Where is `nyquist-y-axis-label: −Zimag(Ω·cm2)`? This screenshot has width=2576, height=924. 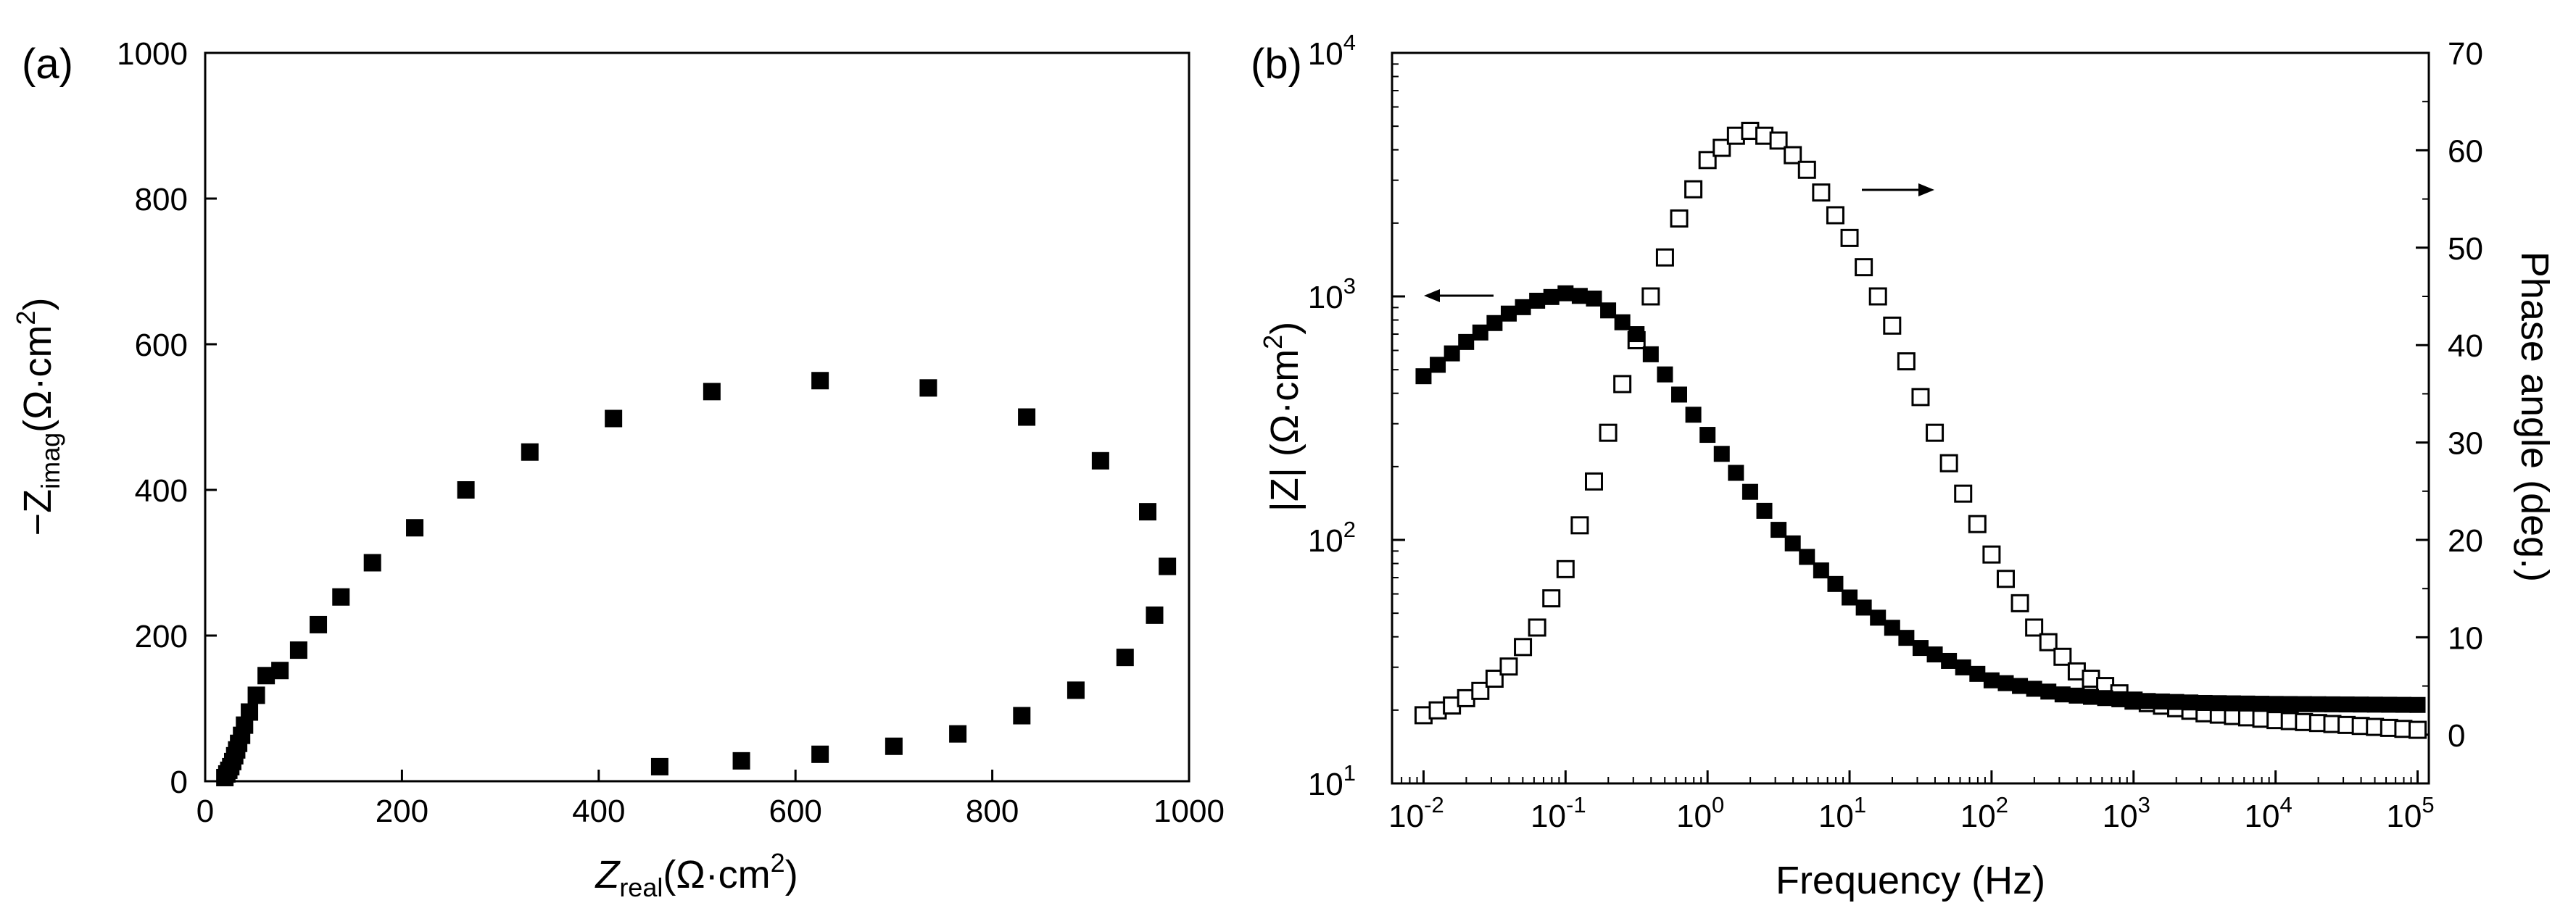
nyquist-y-axis-label: −Zimag(Ω·cm2) is located at coordinates (38, 417).